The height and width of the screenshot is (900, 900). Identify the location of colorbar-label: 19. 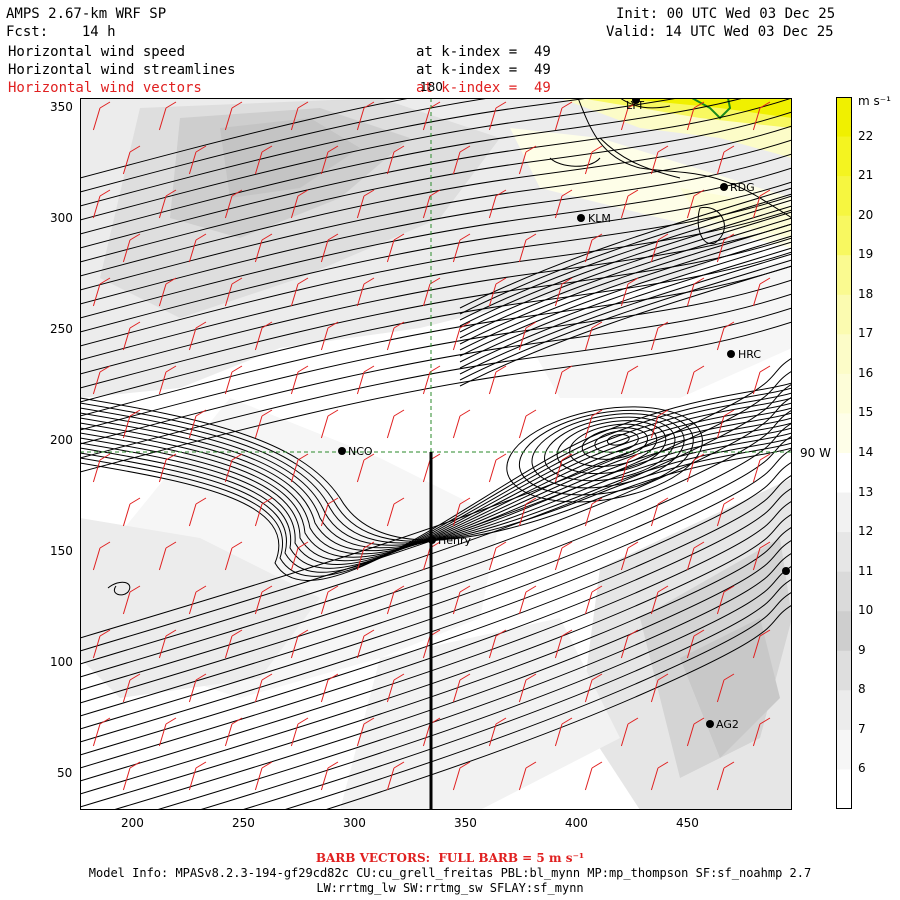
(866, 254).